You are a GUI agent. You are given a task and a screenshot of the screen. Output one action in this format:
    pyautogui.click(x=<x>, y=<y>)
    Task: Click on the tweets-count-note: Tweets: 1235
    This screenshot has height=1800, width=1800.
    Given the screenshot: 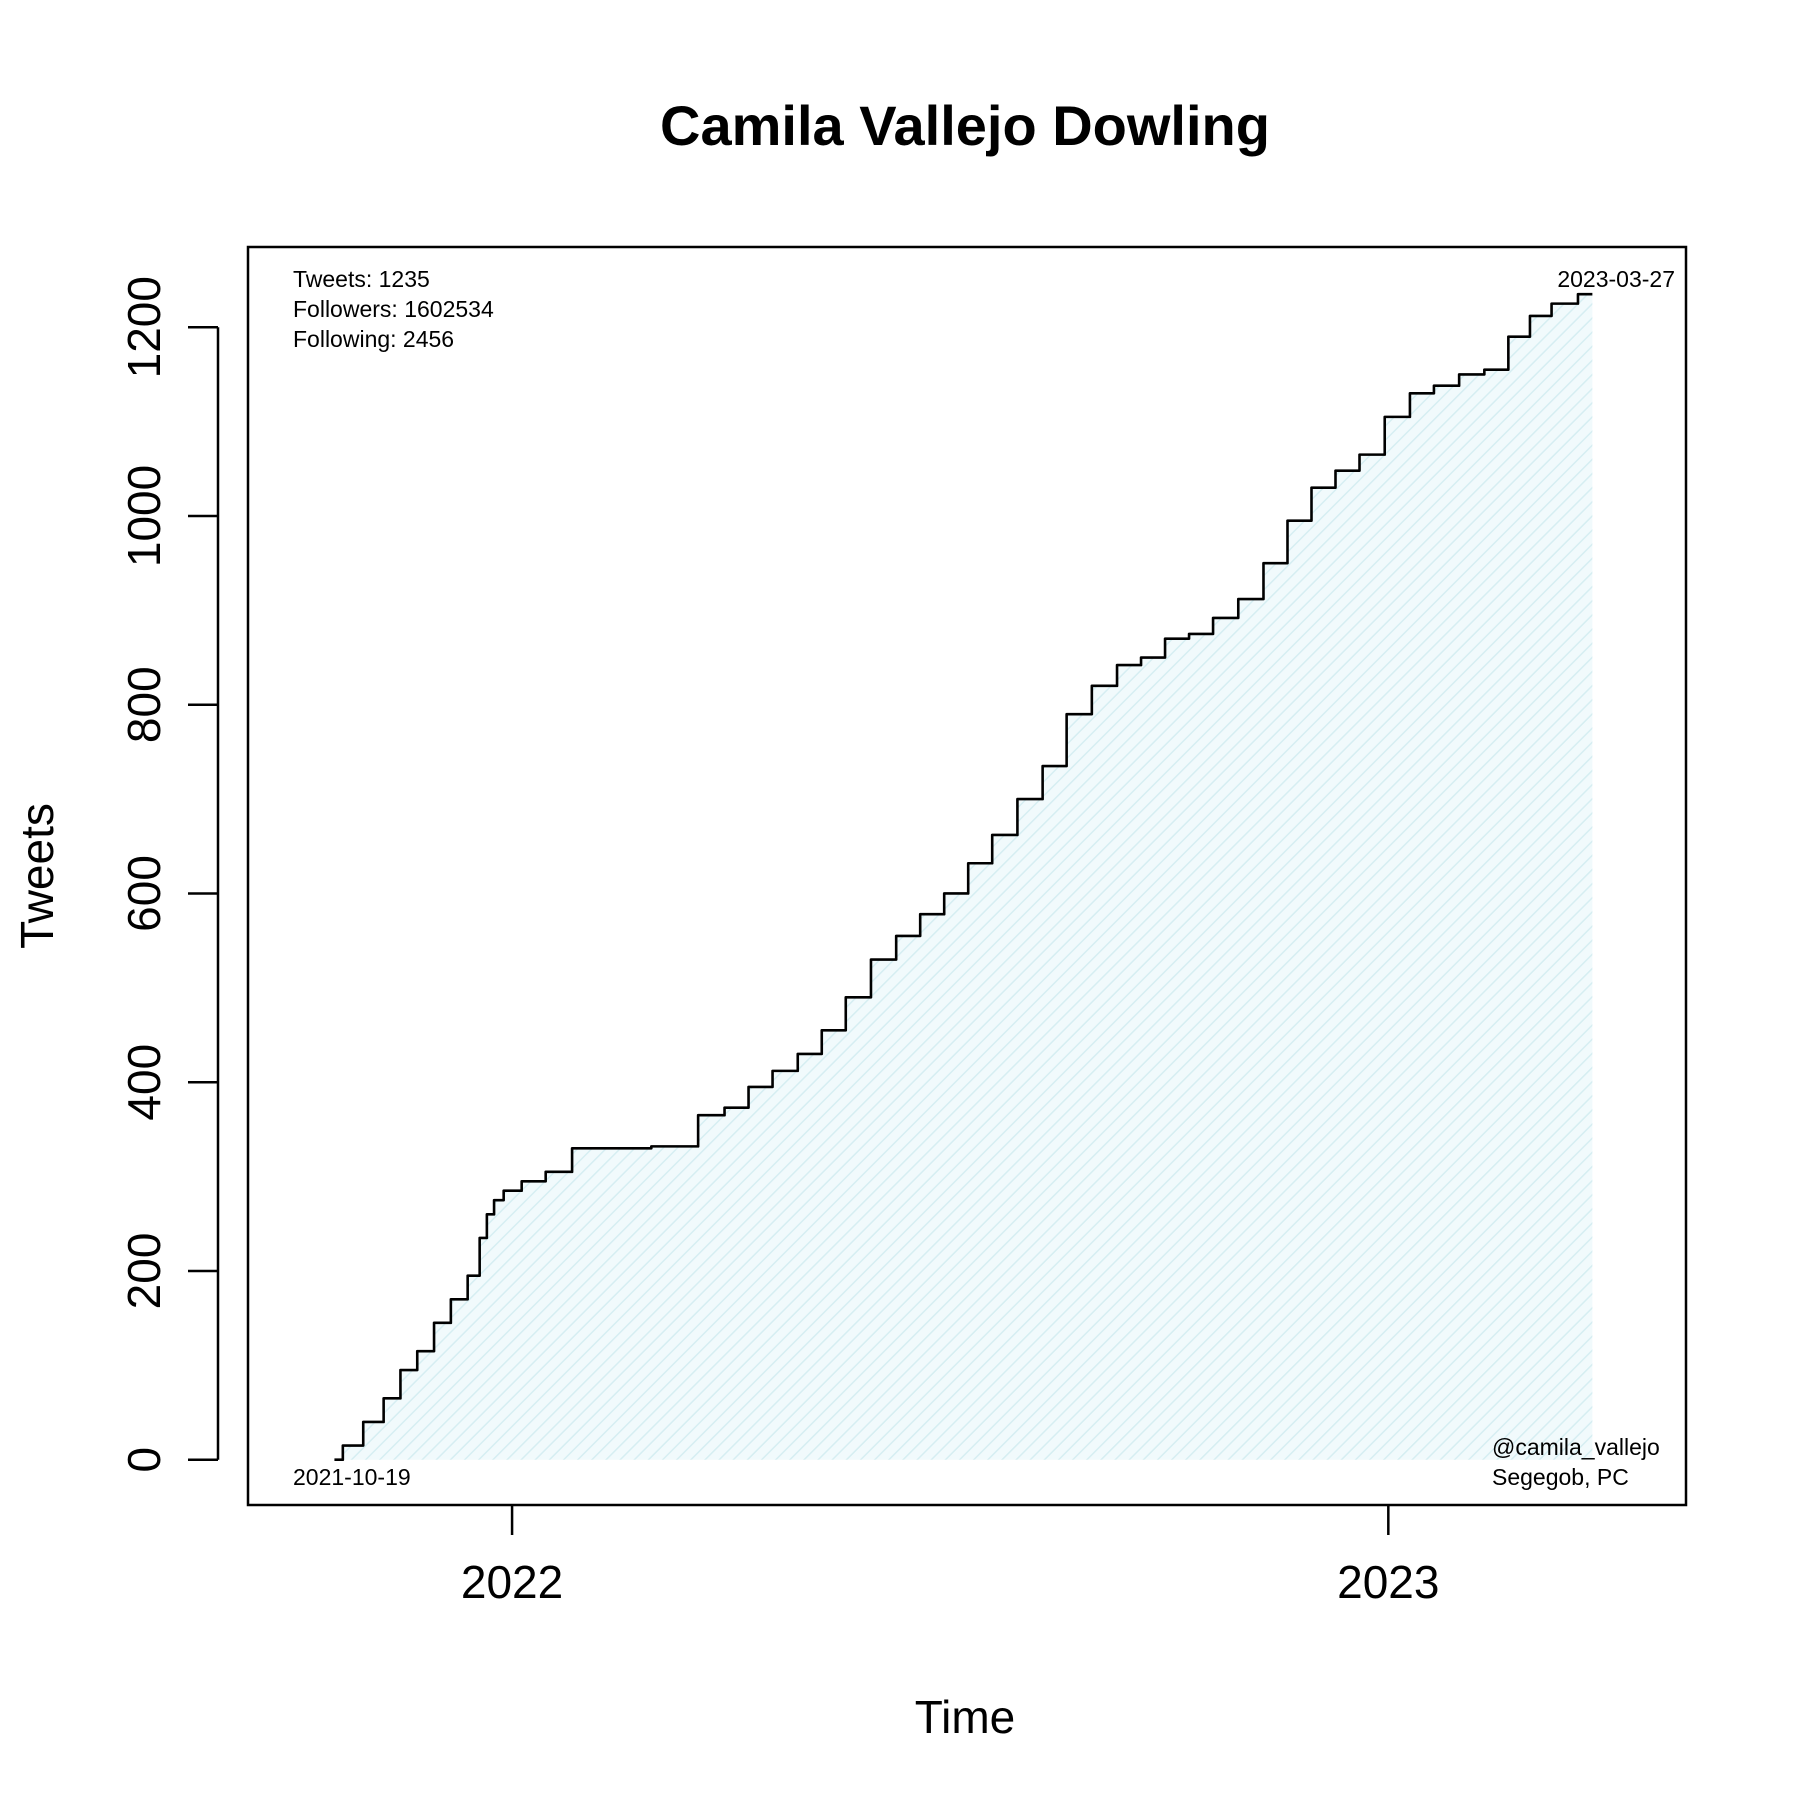 What is the action you would take?
    pyautogui.click(x=361, y=279)
    